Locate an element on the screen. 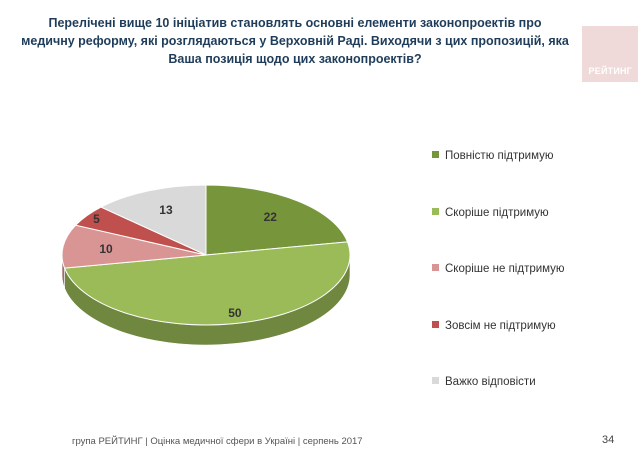 The image size is (638, 456). legend-item: Повністю підтримую is located at coordinates (493, 156).